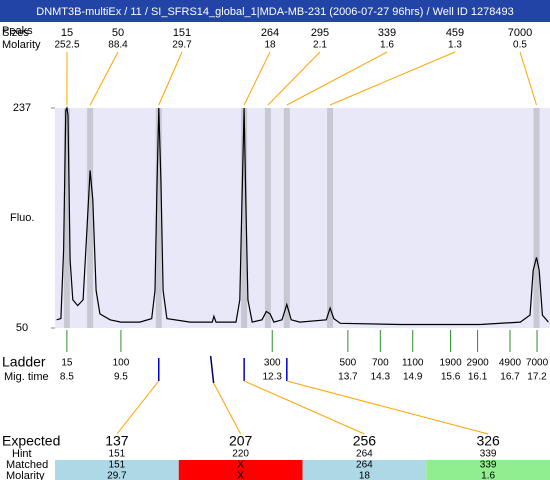  Describe the element at coordinates (520, 33) in the screenshot. I see `peak-size: 7000` at that location.